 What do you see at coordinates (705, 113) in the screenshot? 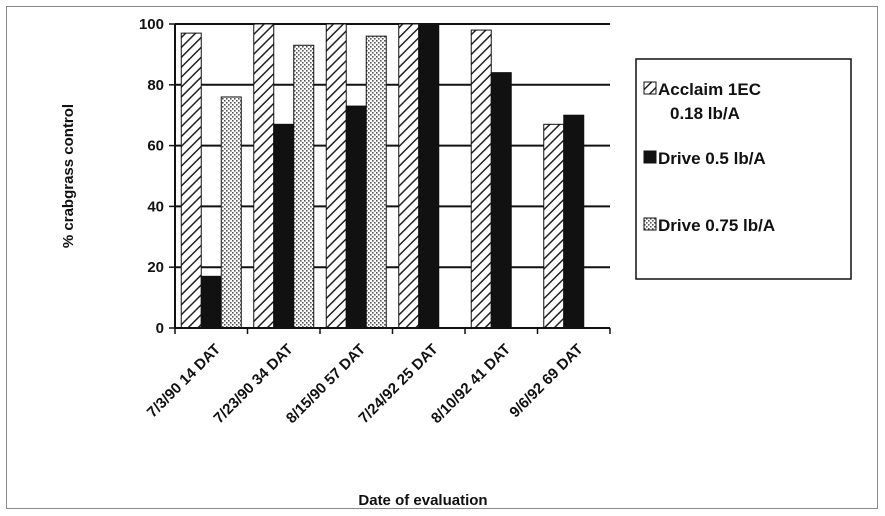
I see `legend-label: 0.18 lb/A` at bounding box center [705, 113].